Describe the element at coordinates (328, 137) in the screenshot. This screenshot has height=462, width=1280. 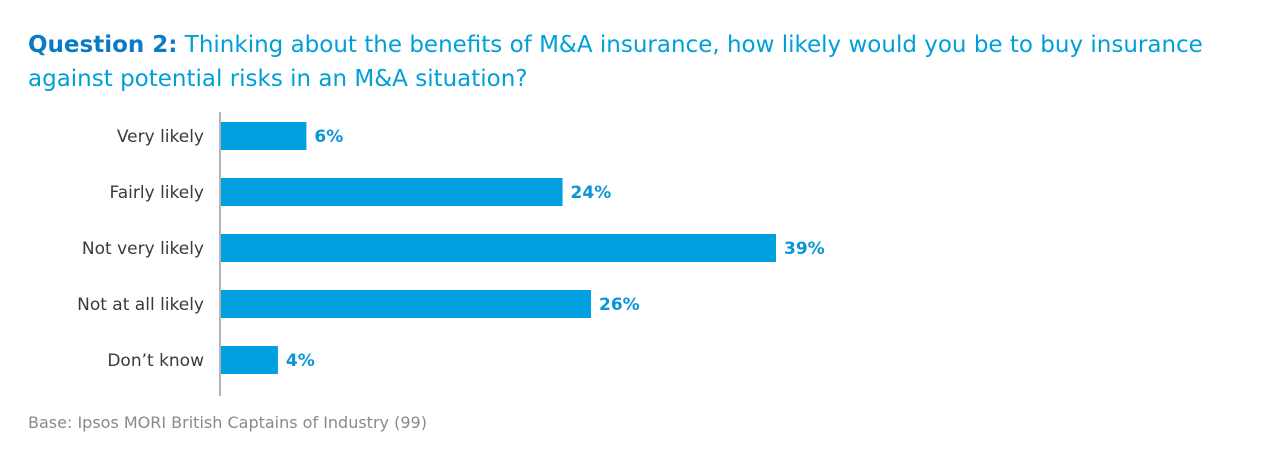
I see `value-label: 6%` at that location.